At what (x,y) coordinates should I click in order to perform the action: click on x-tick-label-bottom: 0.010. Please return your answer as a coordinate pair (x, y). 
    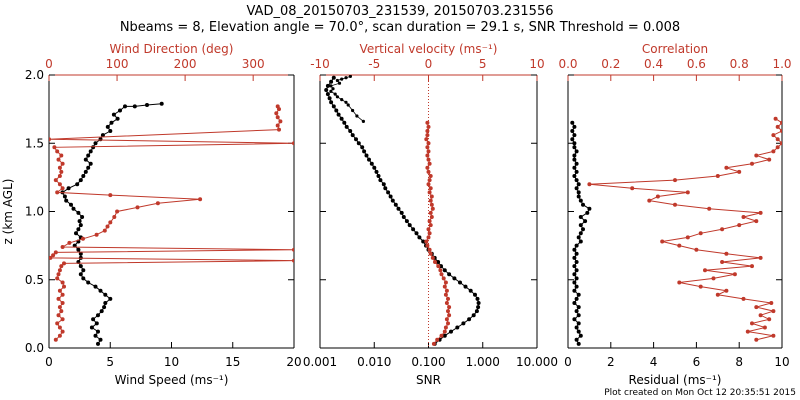
    Looking at the image, I should click on (374, 362).